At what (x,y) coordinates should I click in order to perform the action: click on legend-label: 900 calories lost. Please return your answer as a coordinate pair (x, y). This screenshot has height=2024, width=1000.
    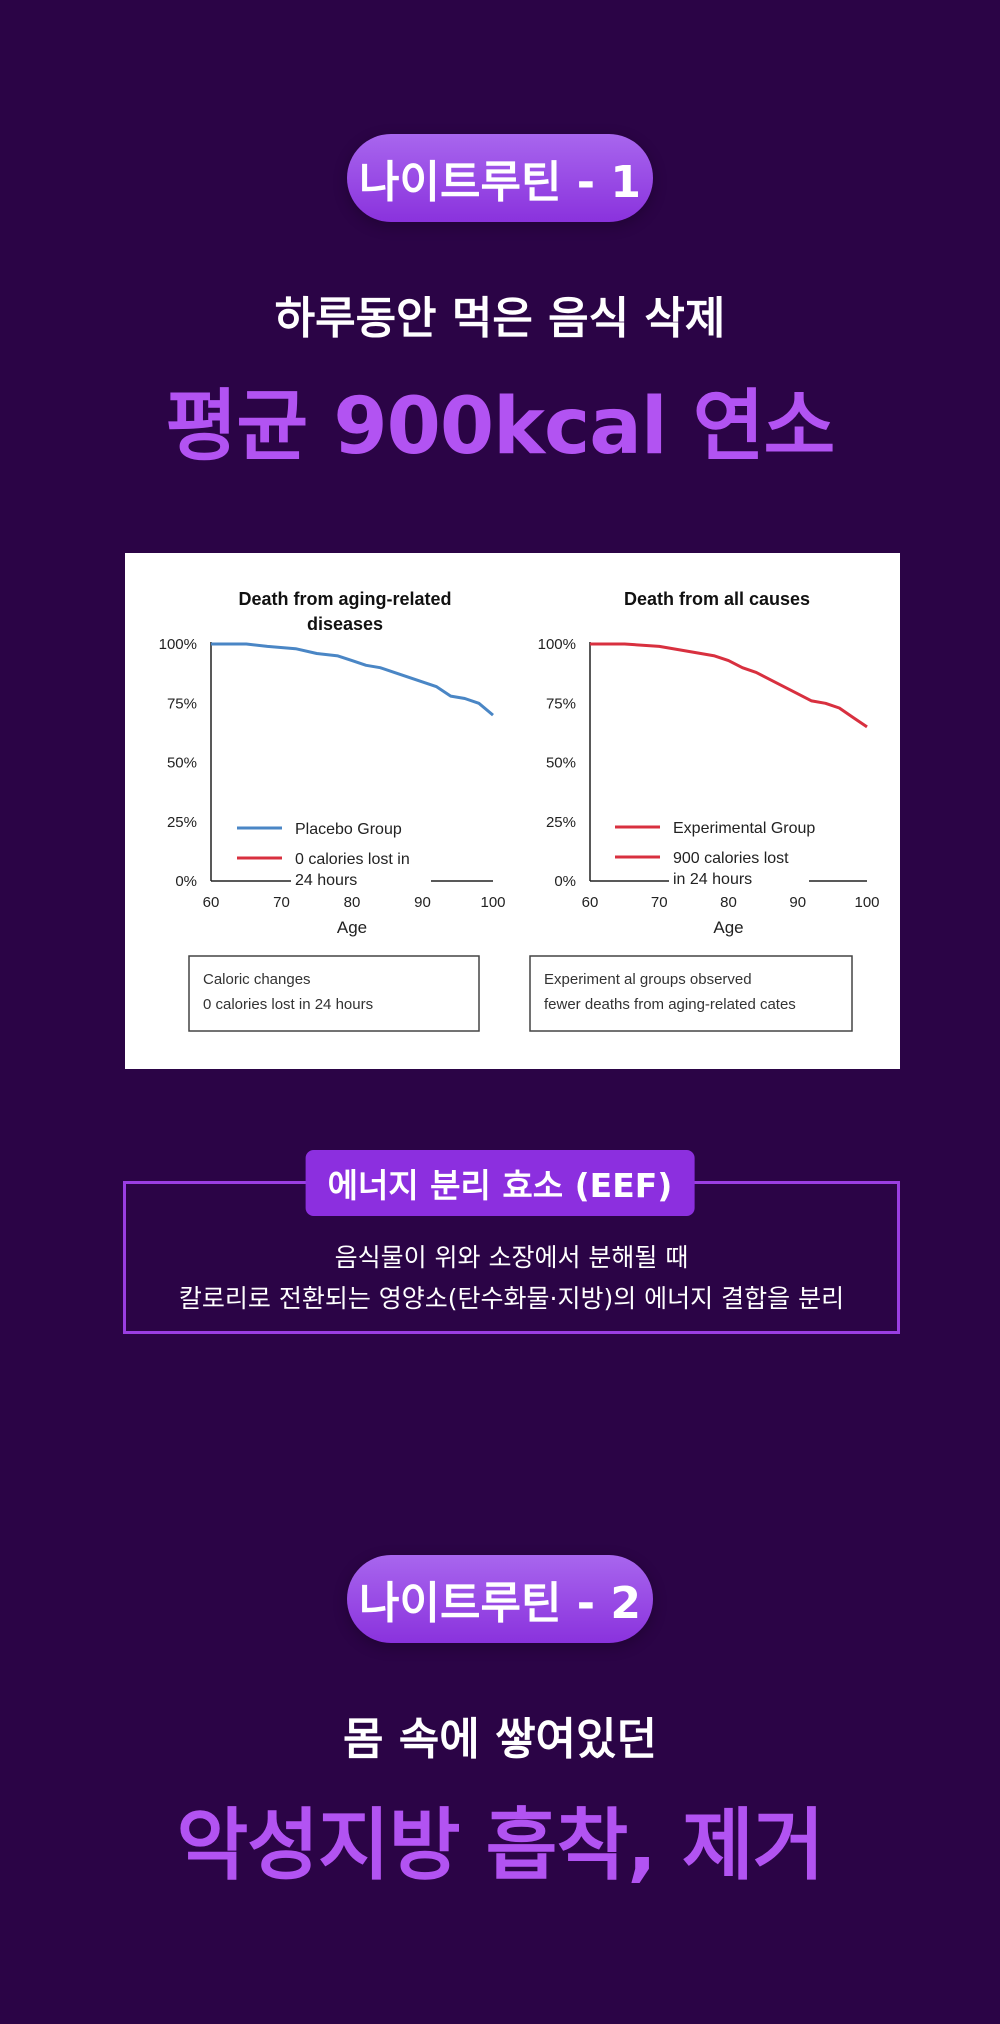
    Looking at the image, I should click on (731, 858).